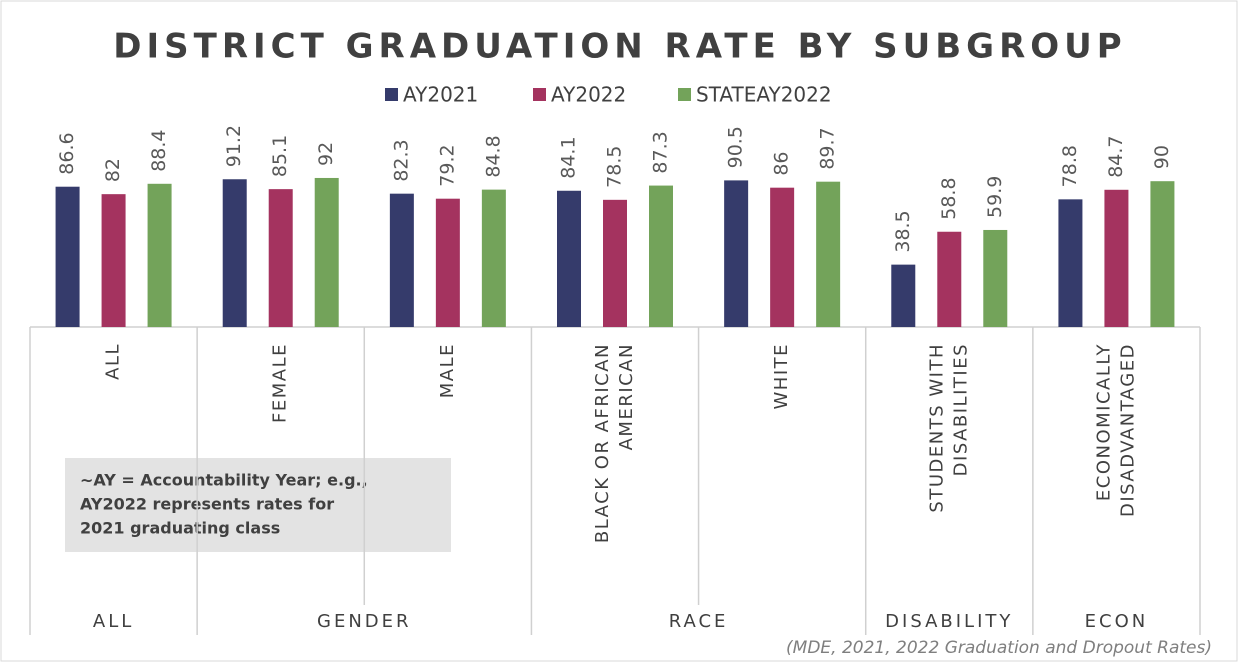 The width and height of the screenshot is (1238, 662). I want to click on data-label: 38.5, so click(903, 231).